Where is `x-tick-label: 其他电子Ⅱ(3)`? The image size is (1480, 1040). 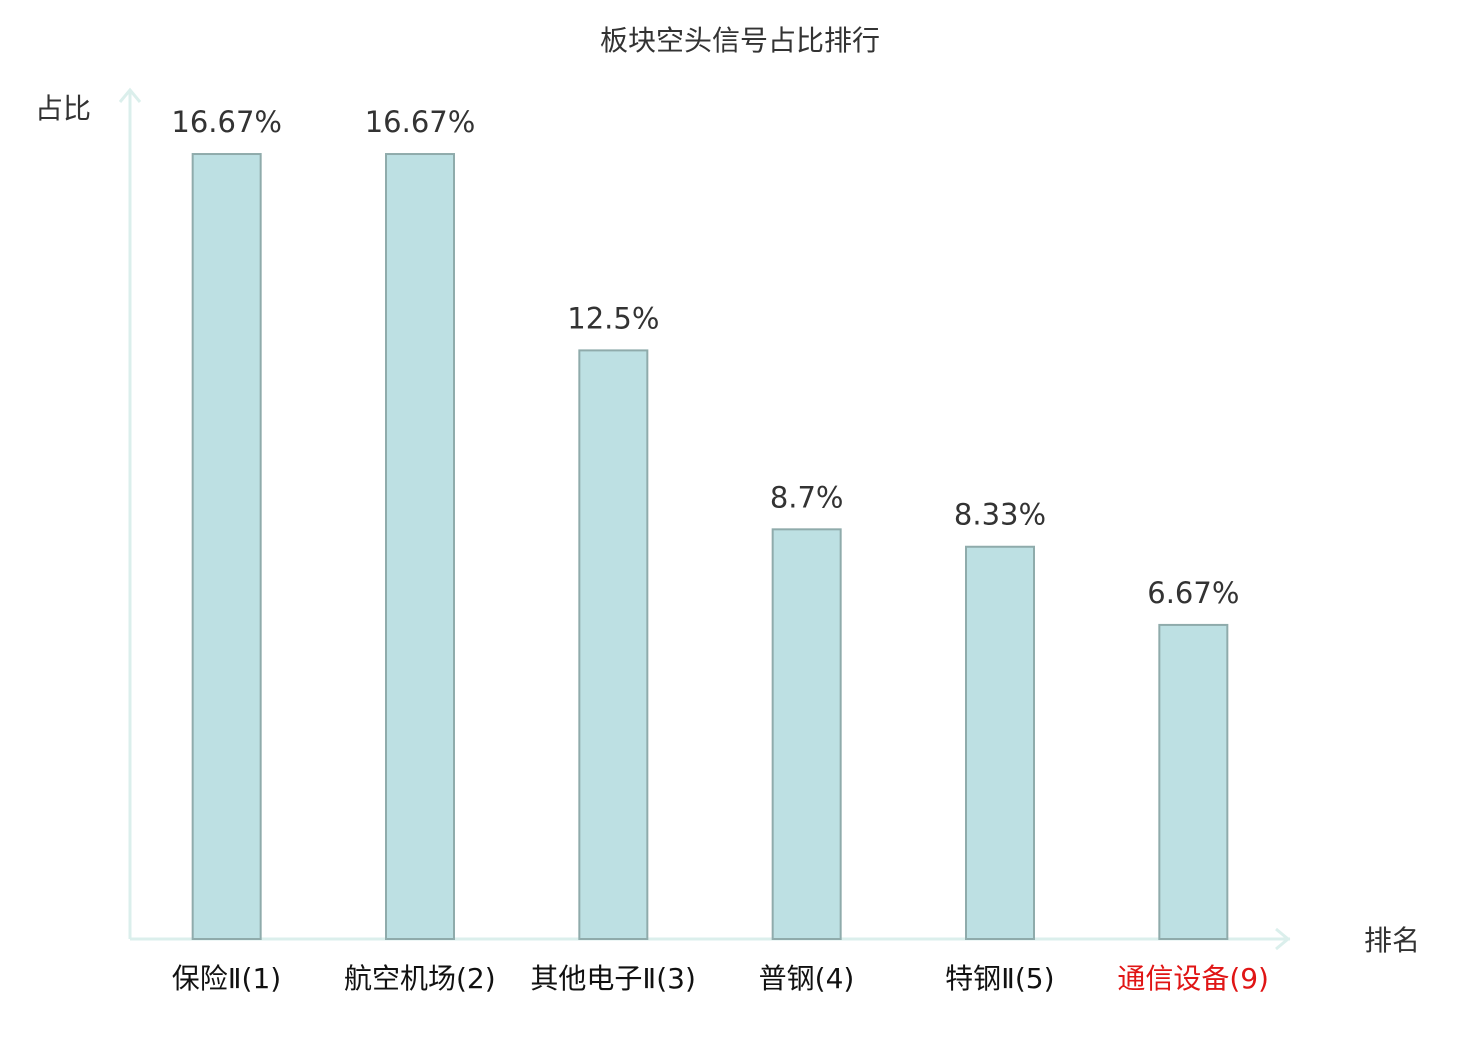 x-tick-label: 其他电子Ⅱ(3) is located at coordinates (613, 978).